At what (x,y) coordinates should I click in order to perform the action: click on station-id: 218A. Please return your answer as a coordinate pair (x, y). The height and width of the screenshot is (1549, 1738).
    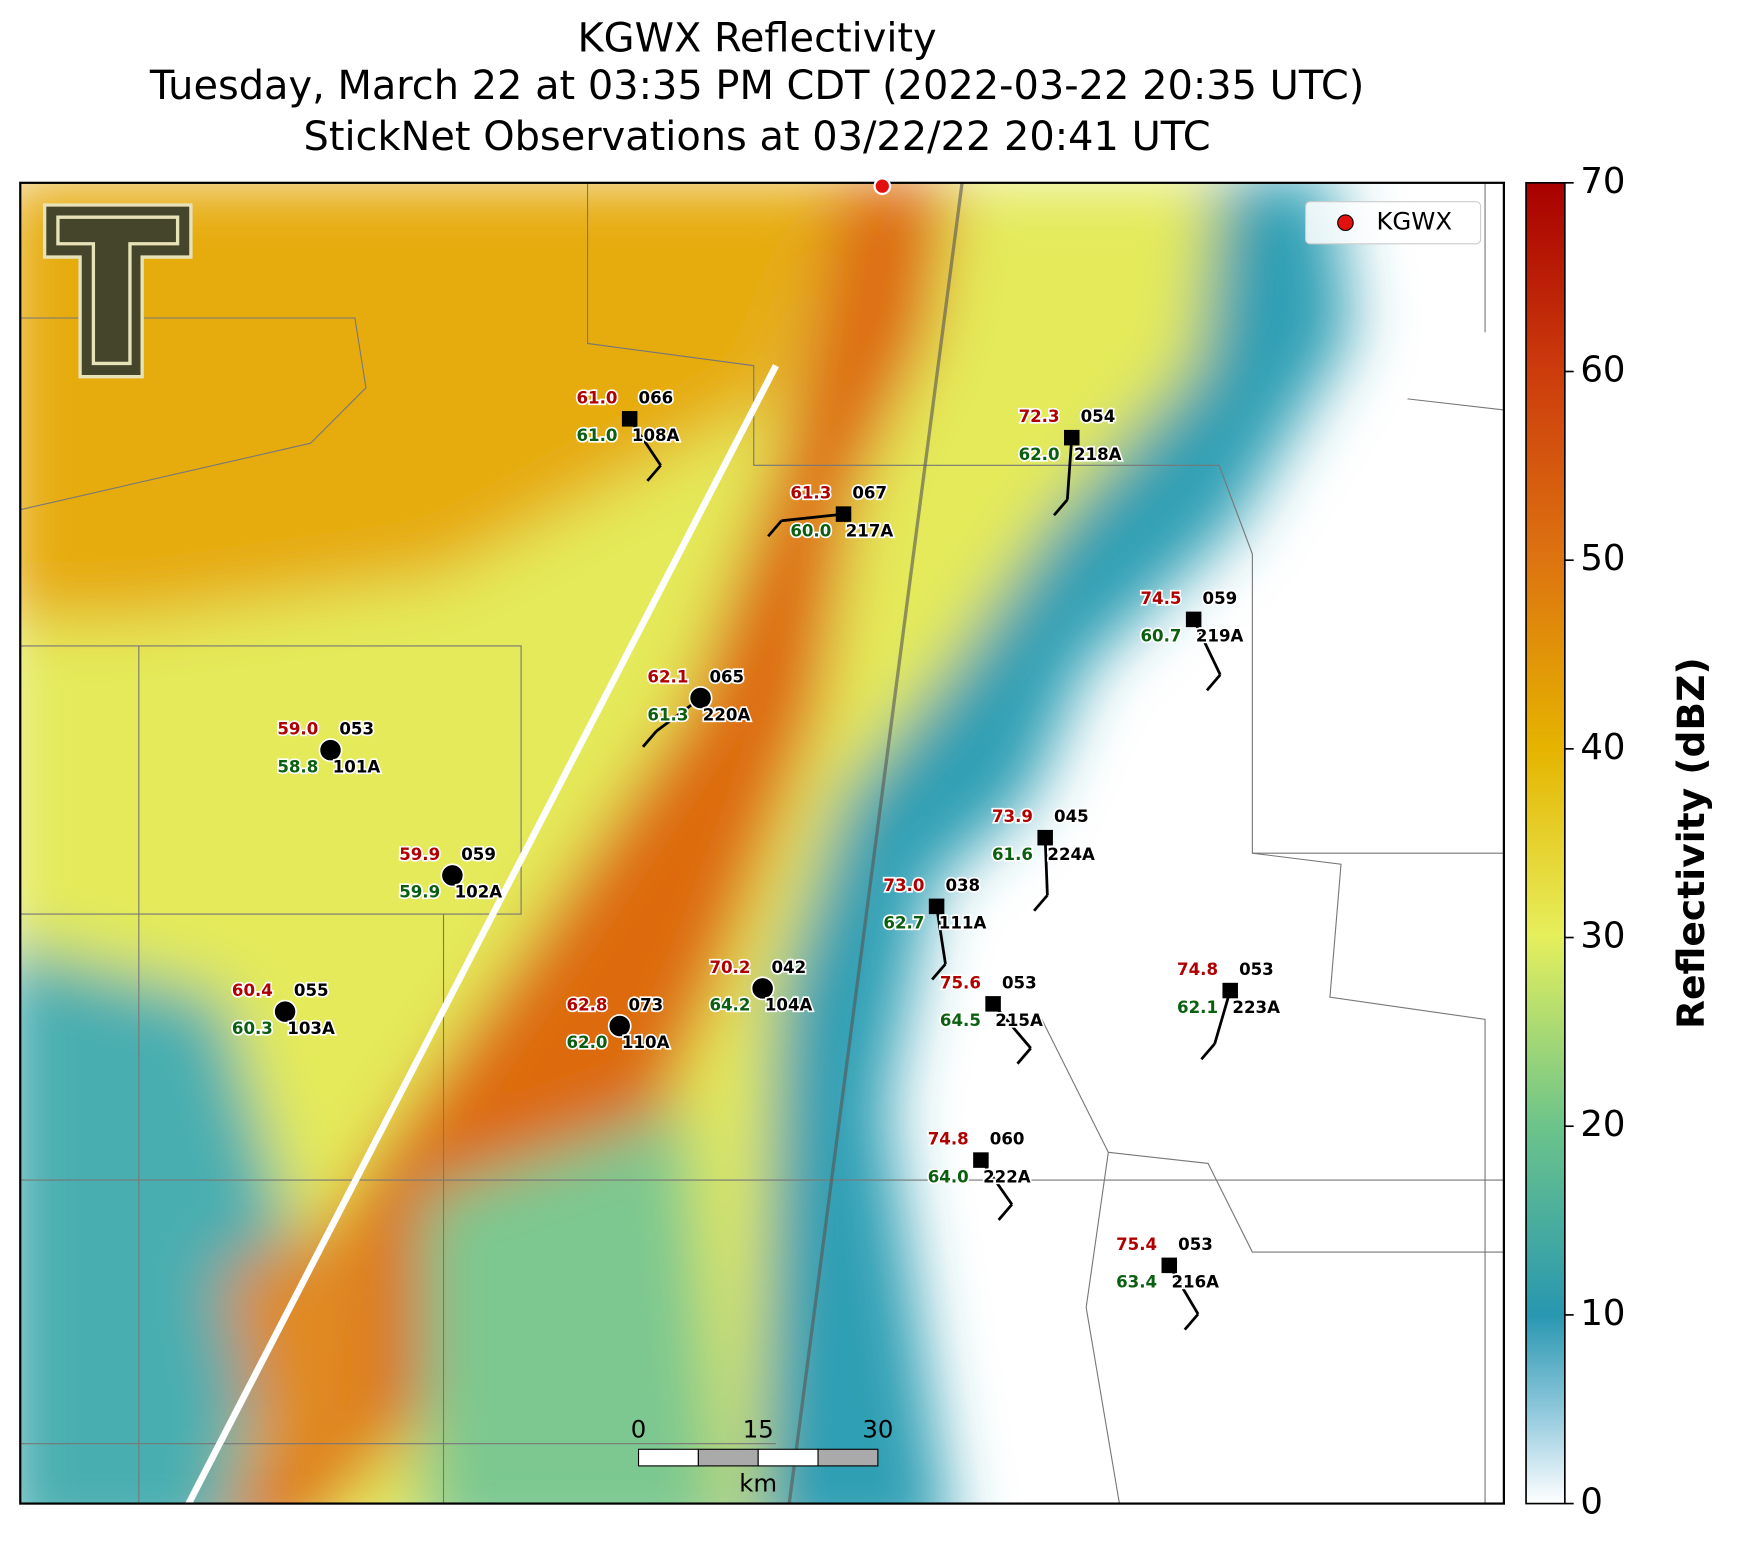
    Looking at the image, I should click on (1098, 454).